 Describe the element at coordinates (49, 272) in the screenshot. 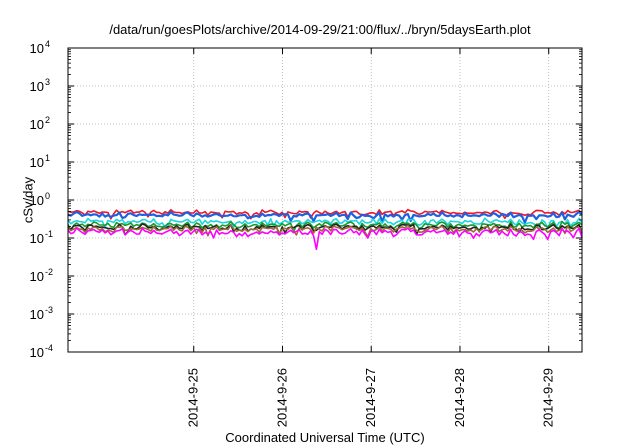

I see `y-tick-label-exponent: -2` at that location.